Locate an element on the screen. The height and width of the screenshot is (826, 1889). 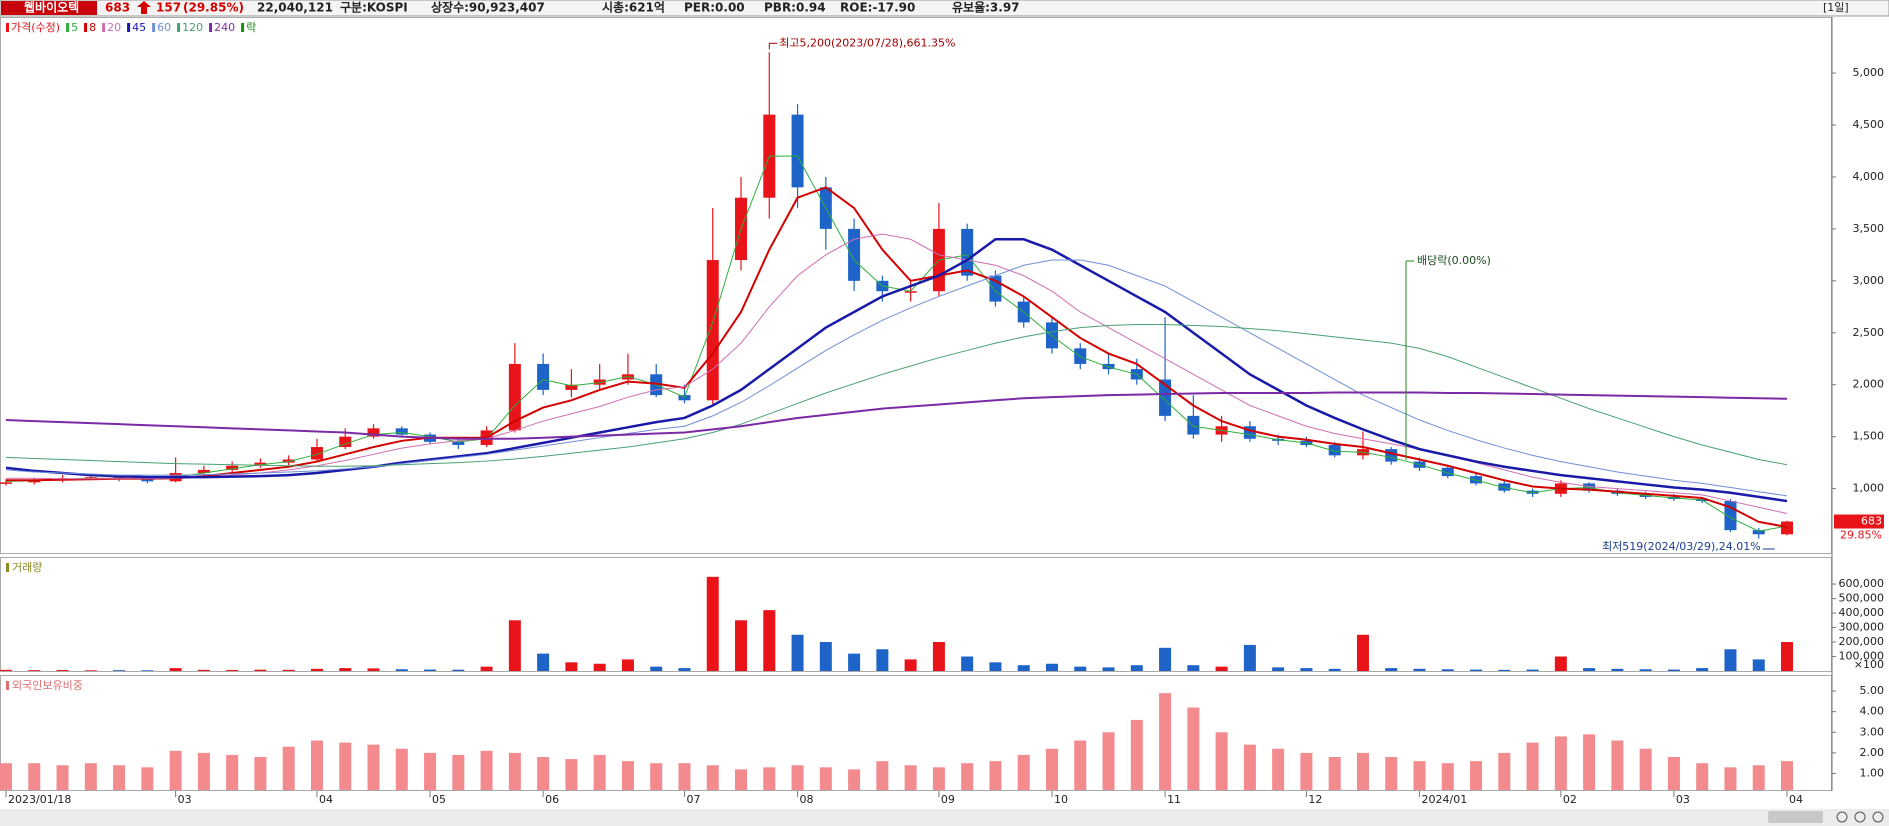
x-tick-label: 2023/01/18 is located at coordinates (39, 799).